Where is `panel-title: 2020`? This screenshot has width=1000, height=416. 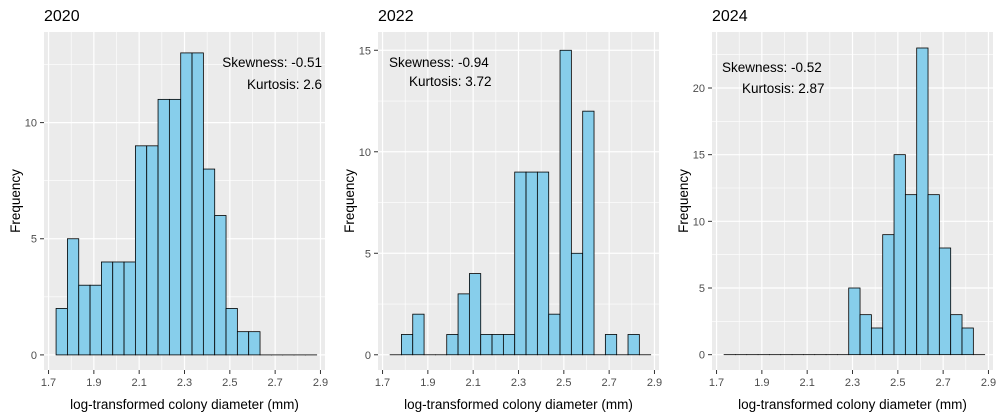 panel-title: 2020 is located at coordinates (62, 16).